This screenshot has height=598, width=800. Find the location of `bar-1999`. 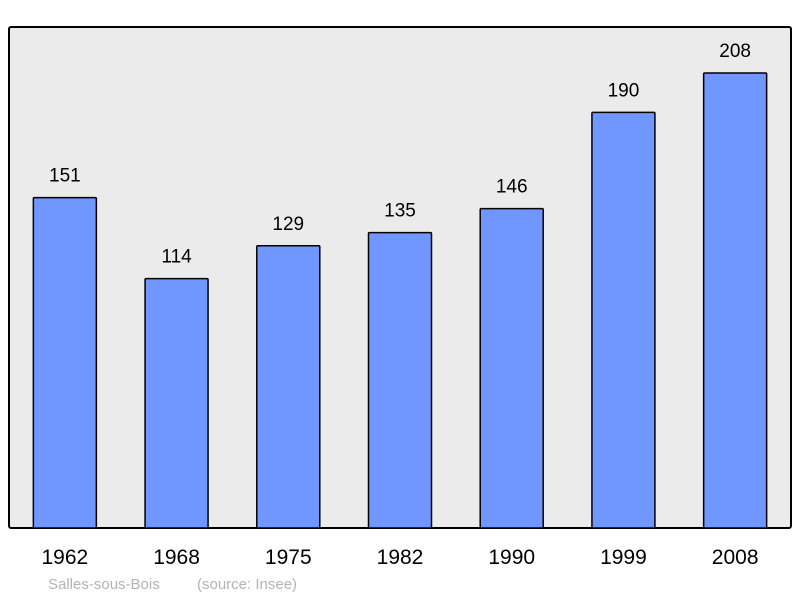

bar-1999 is located at coordinates (623, 320).